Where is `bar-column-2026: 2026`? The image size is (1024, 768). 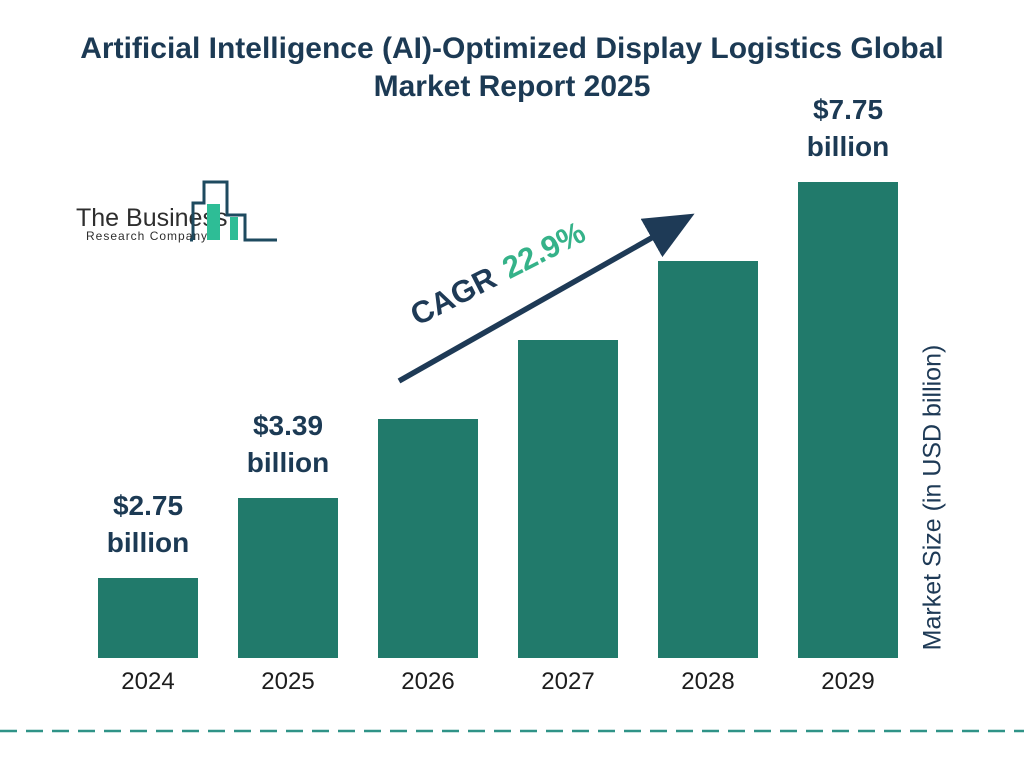 bar-column-2026: 2026 is located at coordinates (428, 387).